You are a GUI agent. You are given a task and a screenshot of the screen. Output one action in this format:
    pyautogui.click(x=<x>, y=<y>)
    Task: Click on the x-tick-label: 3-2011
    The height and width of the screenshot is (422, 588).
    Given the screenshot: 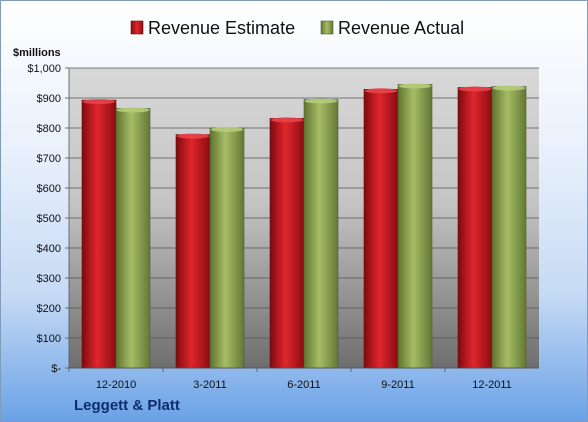 What is the action you would take?
    pyautogui.click(x=209, y=385)
    